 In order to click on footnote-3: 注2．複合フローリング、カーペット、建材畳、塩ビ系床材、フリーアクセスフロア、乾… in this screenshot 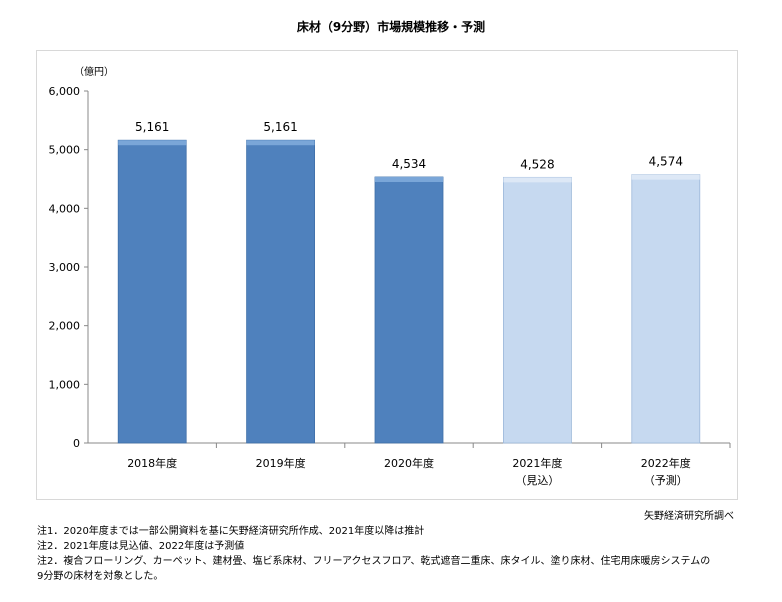, I will do `click(374, 561)`.